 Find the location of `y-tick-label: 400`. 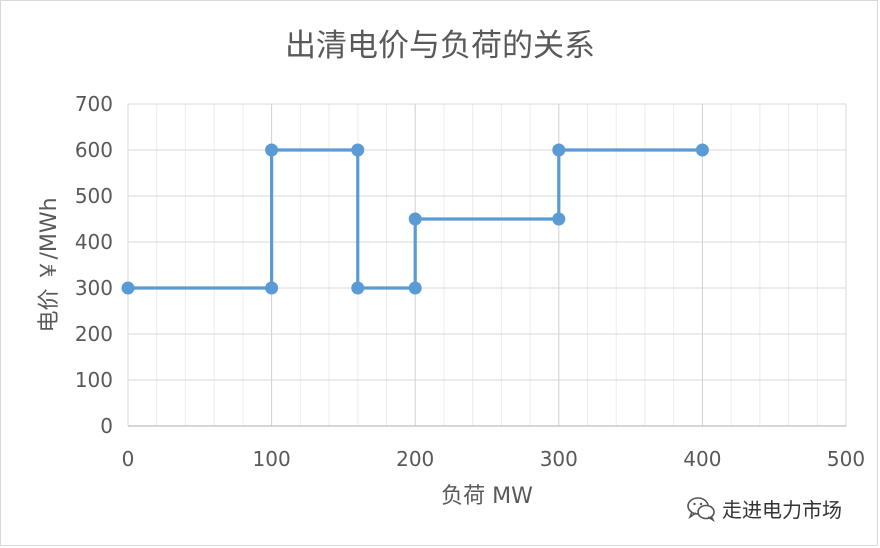

y-tick-label: 400 is located at coordinates (94, 242).